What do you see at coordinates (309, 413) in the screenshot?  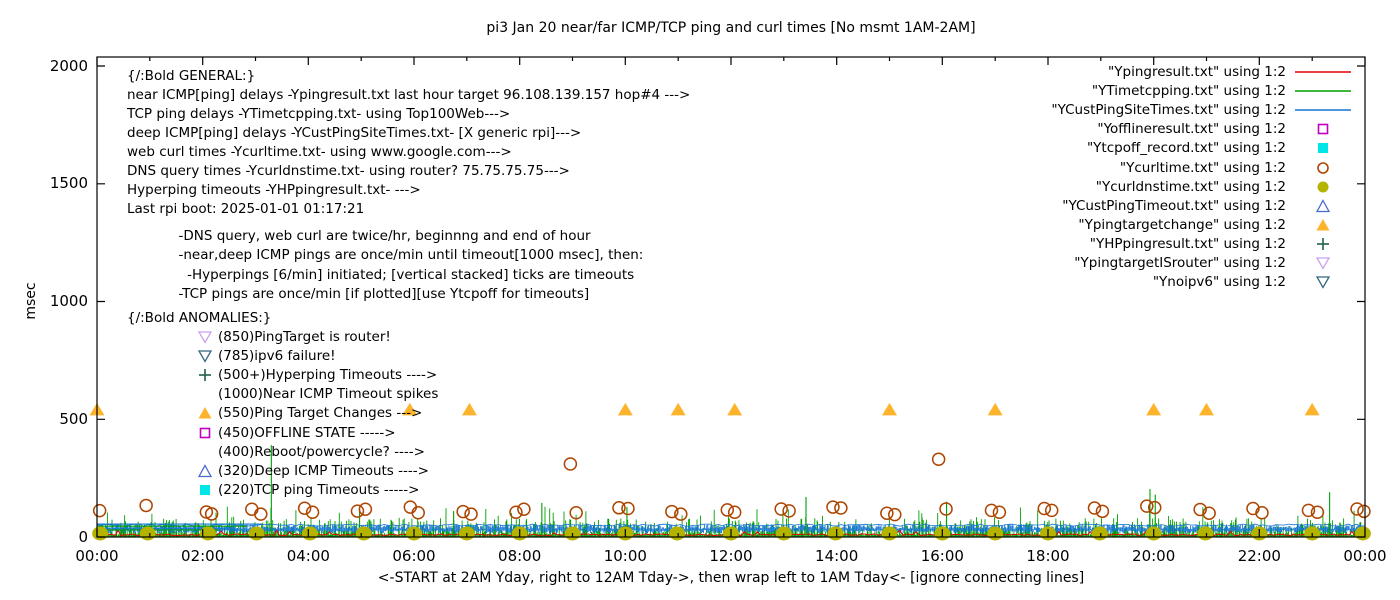 I see `anomaly-row: (550)Ping Target Changes --->` at bounding box center [309, 413].